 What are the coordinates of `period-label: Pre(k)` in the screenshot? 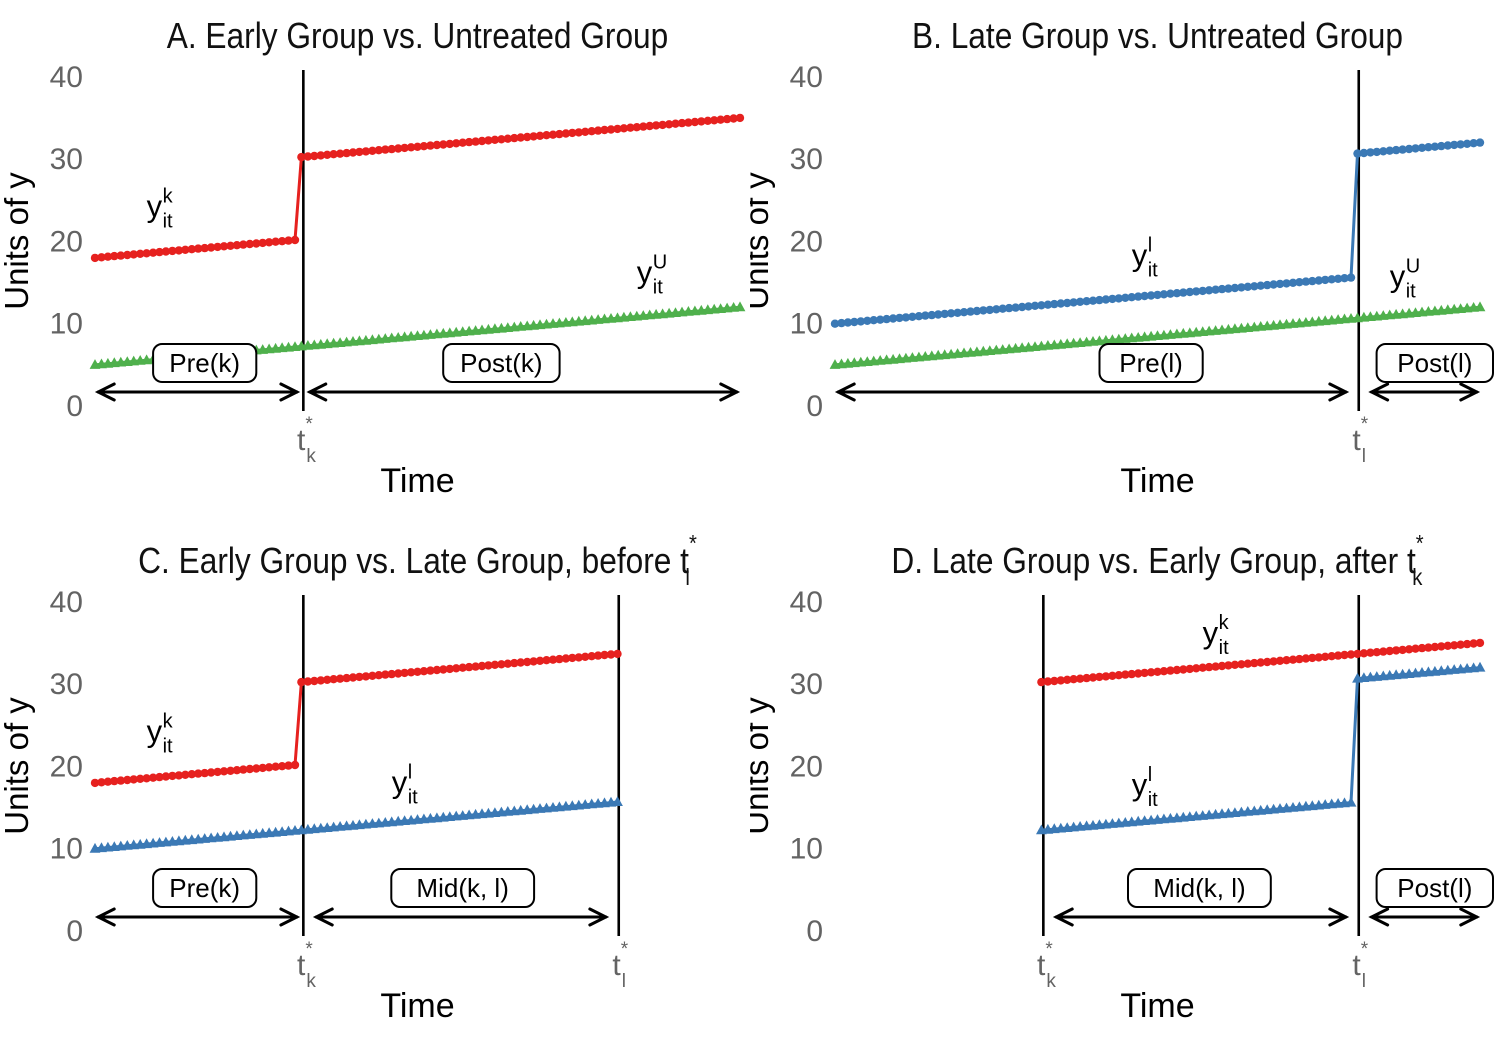 It's located at (204, 888).